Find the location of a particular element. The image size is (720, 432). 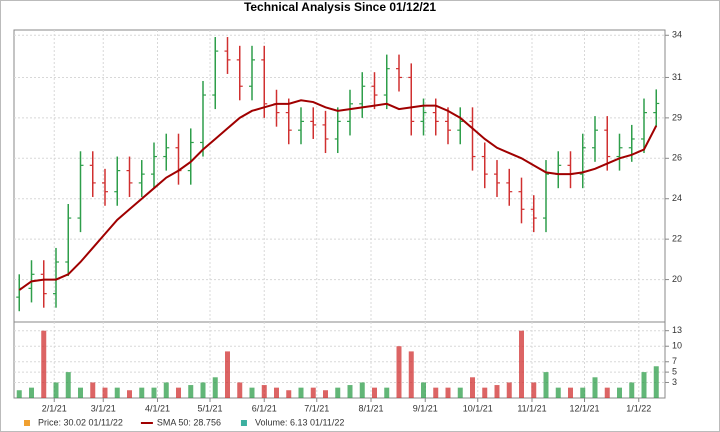

y-tick-label: 24 is located at coordinates (677, 198).